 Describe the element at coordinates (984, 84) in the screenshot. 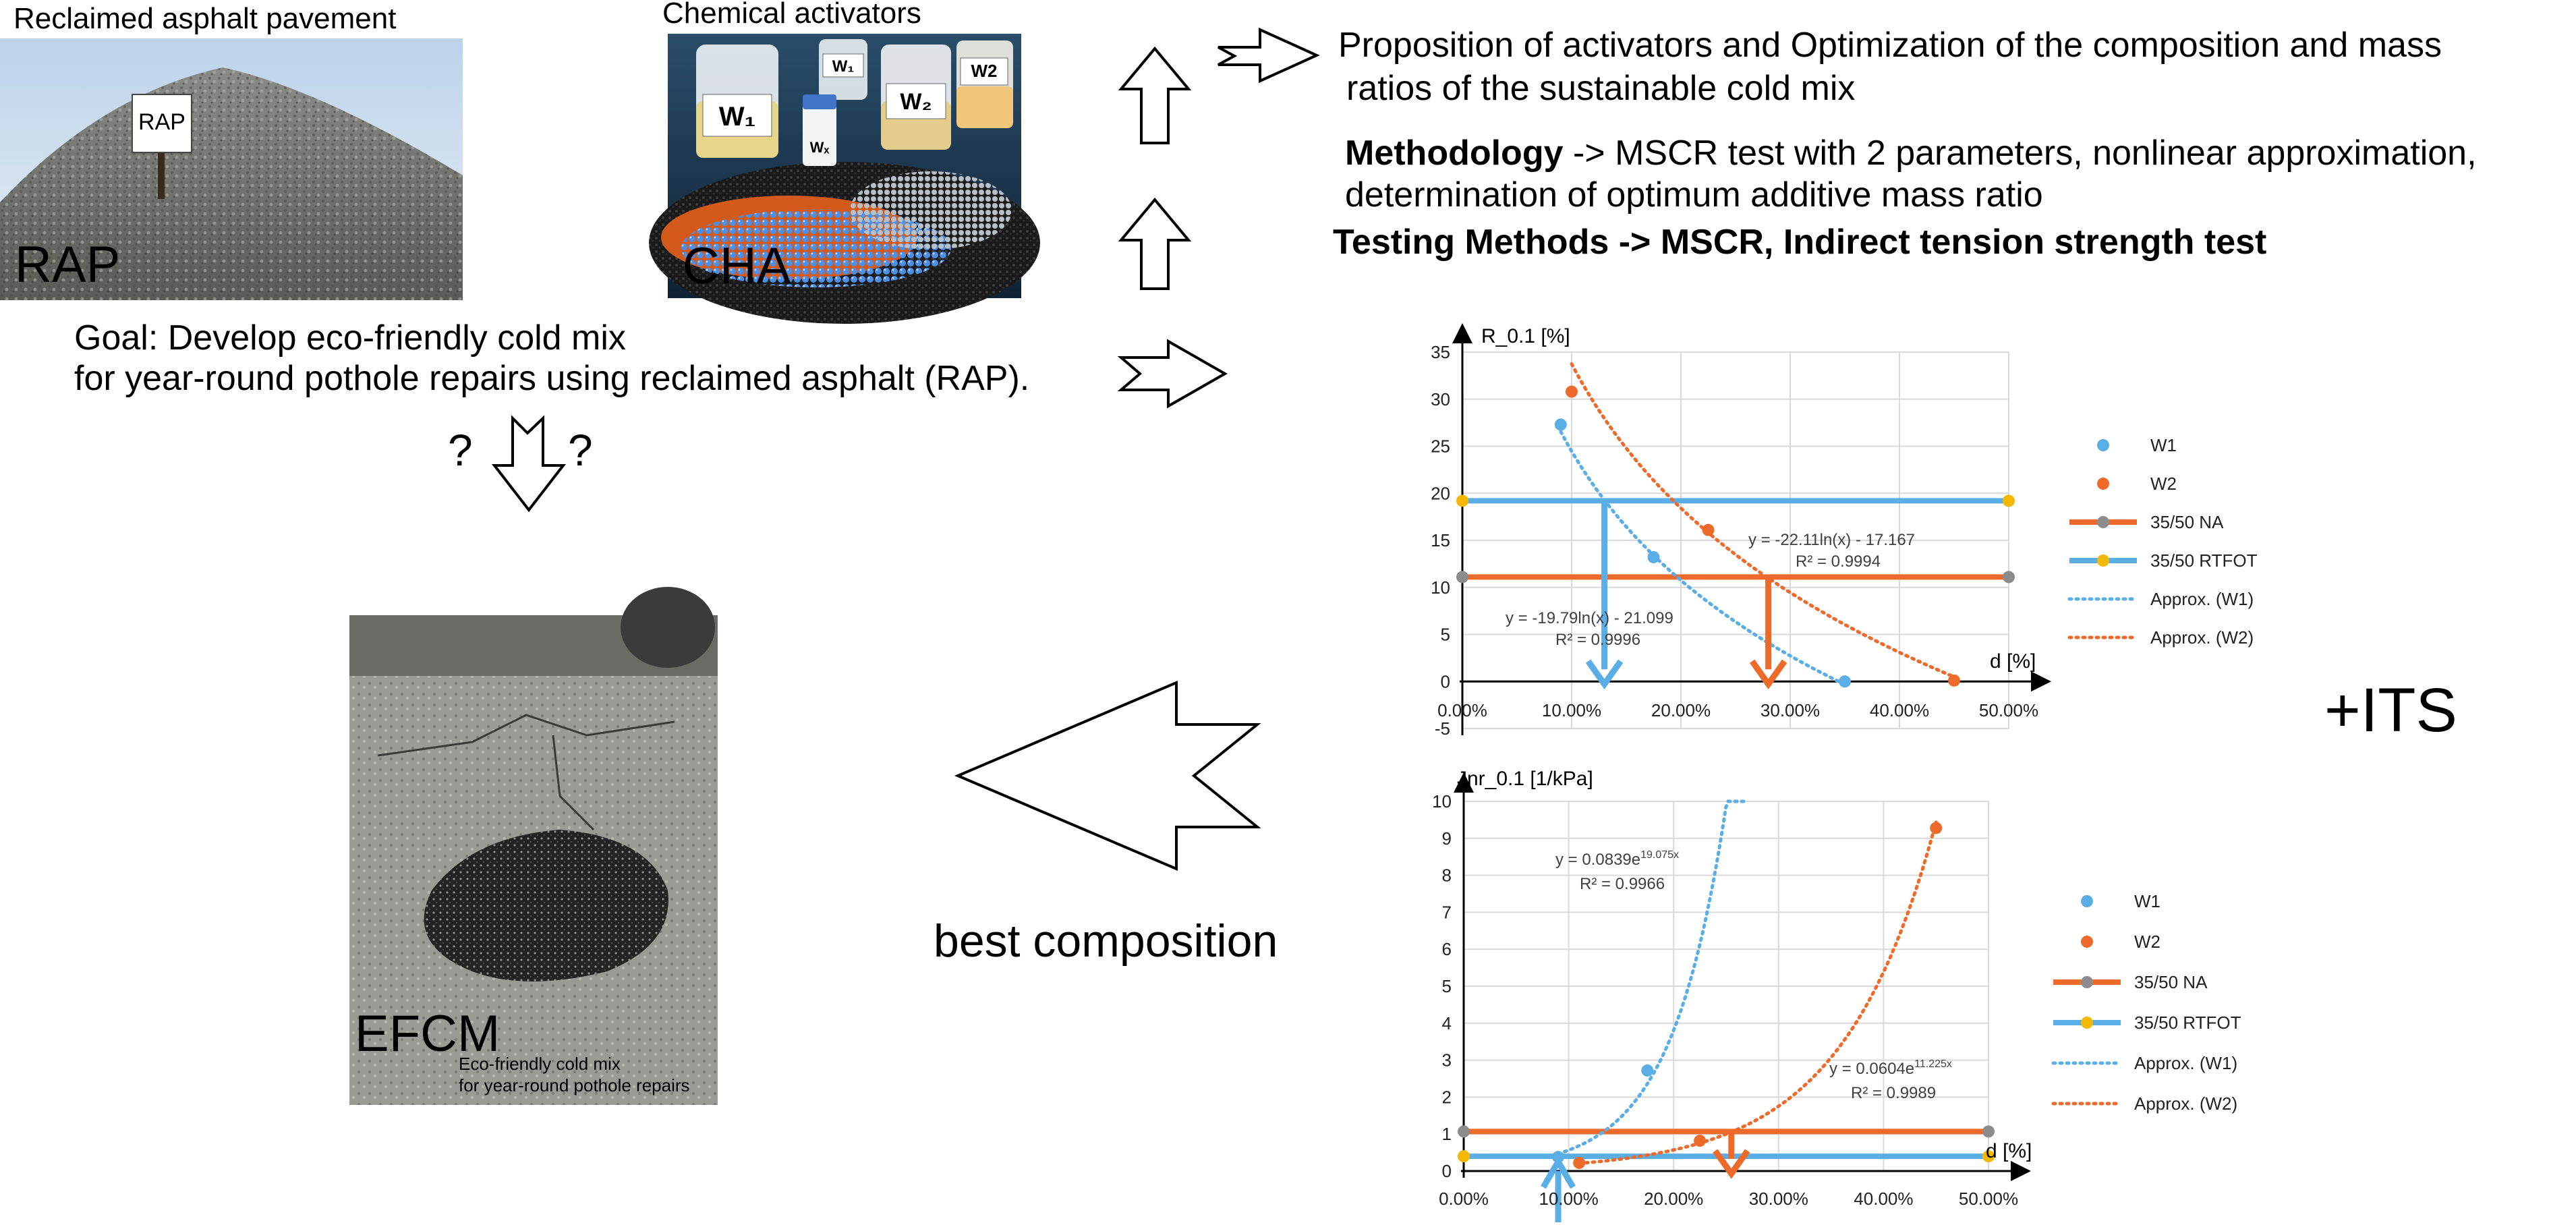

I see `bottle-w2-small: W2` at that location.